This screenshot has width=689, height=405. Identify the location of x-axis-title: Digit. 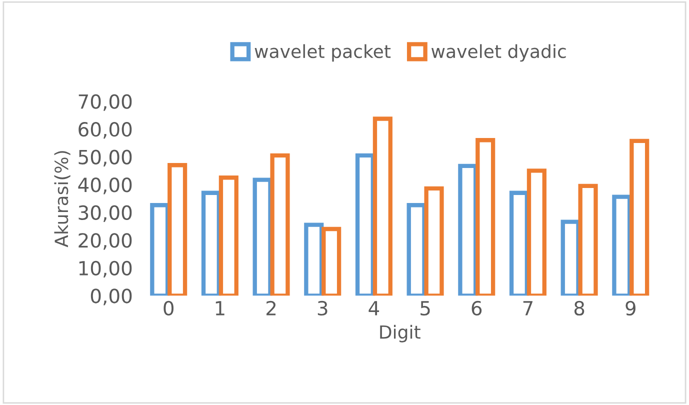
(400, 333).